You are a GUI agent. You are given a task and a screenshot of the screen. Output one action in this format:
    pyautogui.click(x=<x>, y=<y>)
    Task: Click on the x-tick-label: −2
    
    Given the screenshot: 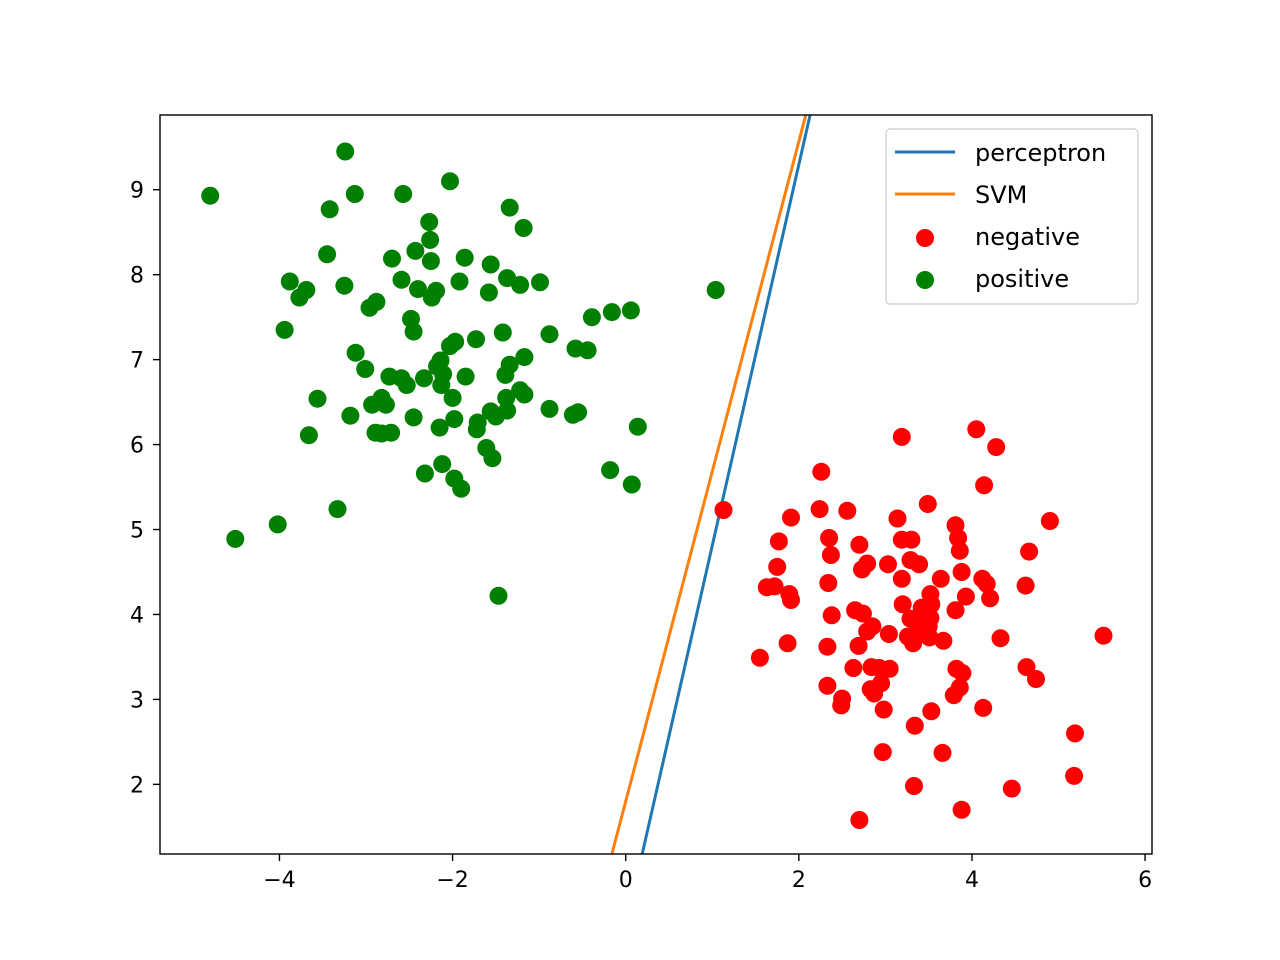 What is the action you would take?
    pyautogui.click(x=452, y=880)
    